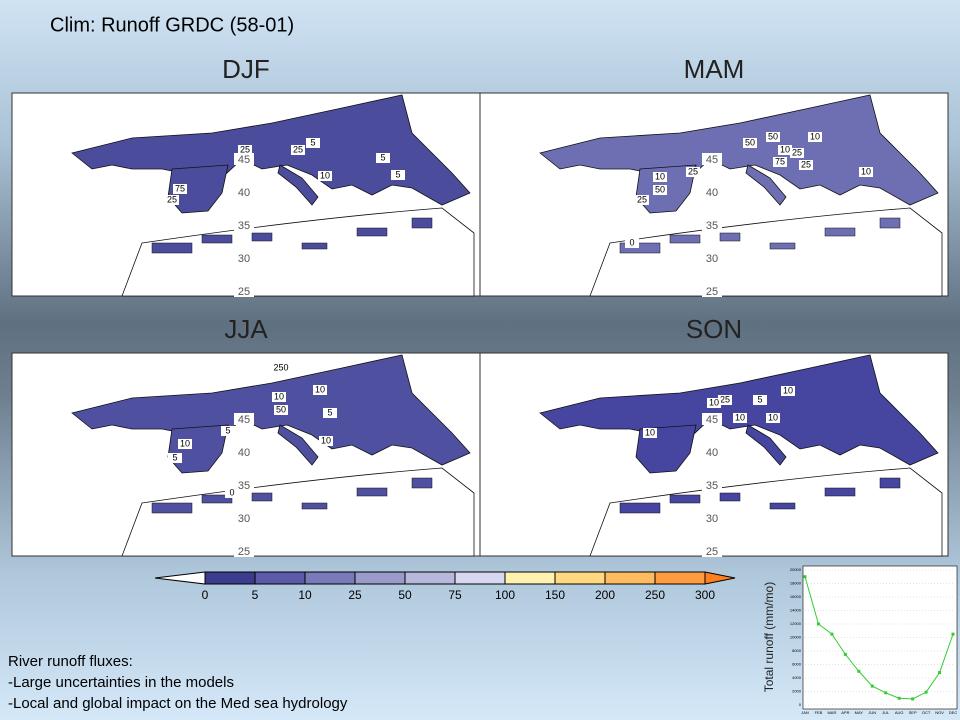 The image size is (960, 720). What do you see at coordinates (831, 712) in the screenshot?
I see `x-tick-label: MAR` at bounding box center [831, 712].